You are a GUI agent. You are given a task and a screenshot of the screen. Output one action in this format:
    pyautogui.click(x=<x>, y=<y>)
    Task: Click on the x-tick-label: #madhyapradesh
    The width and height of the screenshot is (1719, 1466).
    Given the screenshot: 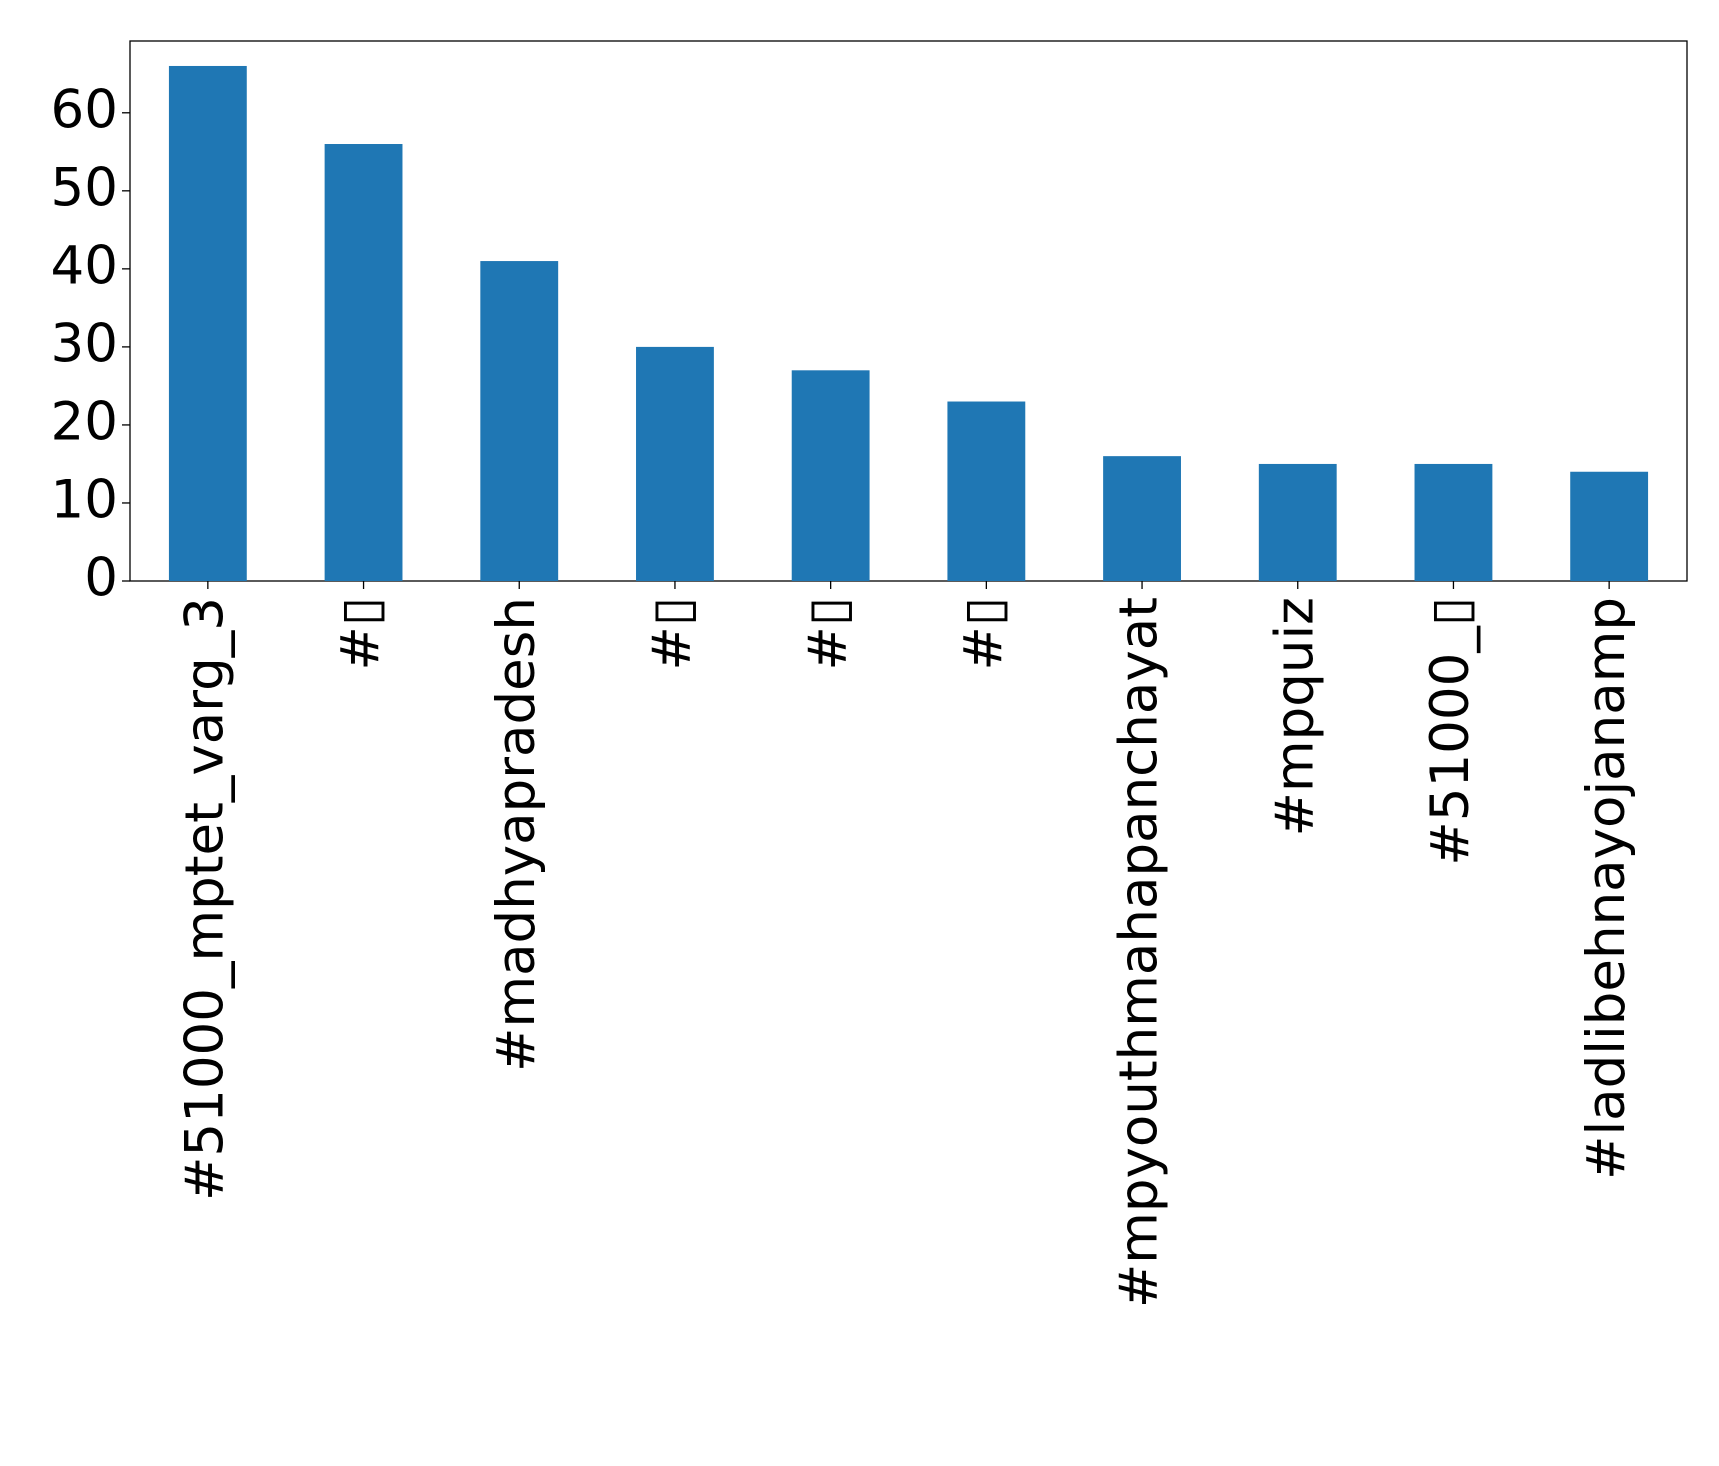 What is the action you would take?
    pyautogui.click(x=516, y=834)
    